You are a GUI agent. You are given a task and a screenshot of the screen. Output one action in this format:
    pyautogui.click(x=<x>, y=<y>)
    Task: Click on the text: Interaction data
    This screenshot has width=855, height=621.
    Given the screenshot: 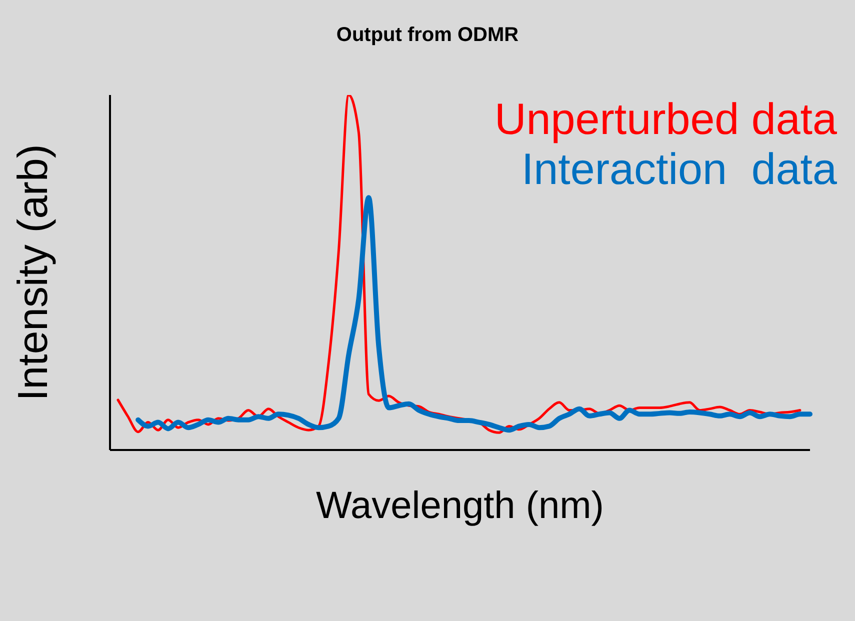 What is the action you would take?
    pyautogui.click(x=678, y=170)
    